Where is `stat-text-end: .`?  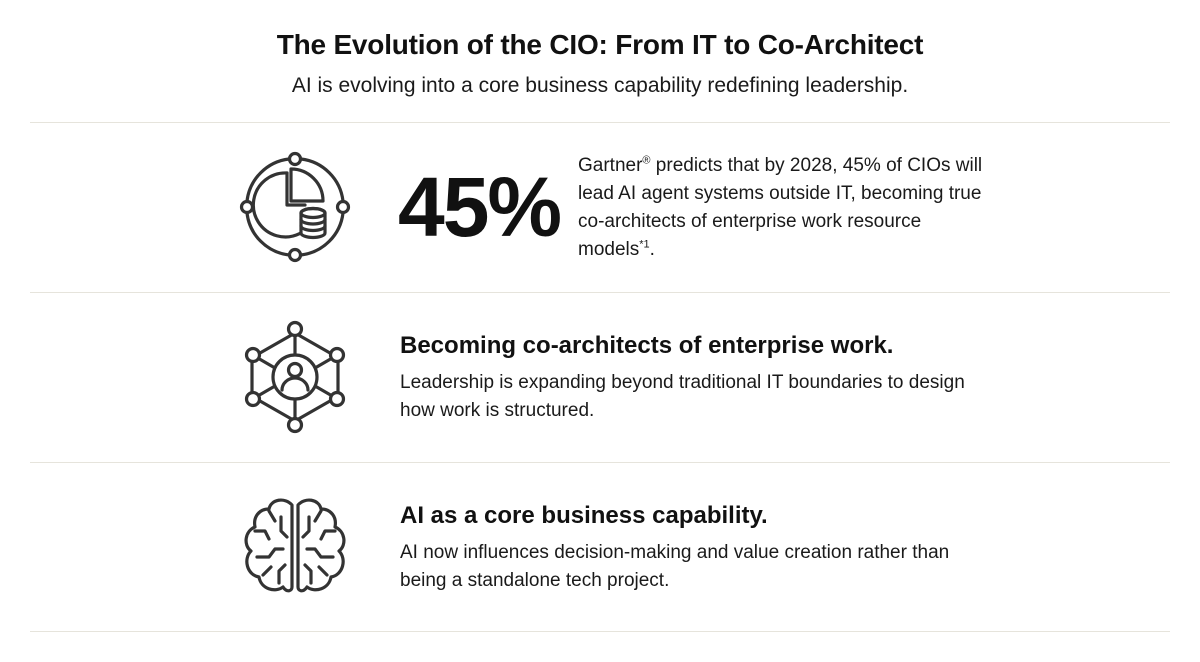
stat-text-end: . is located at coordinates (652, 249).